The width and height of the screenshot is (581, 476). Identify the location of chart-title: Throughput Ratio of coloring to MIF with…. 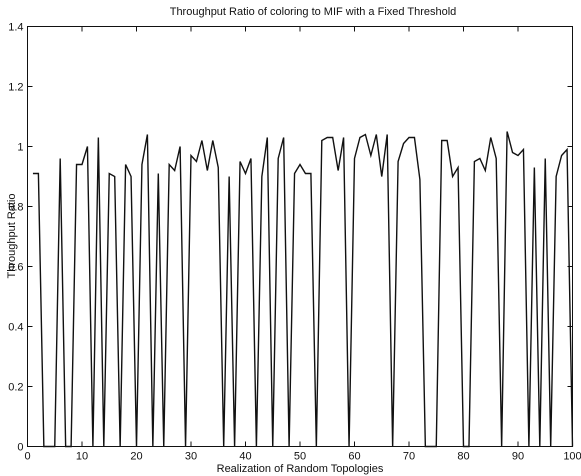
(313, 12).